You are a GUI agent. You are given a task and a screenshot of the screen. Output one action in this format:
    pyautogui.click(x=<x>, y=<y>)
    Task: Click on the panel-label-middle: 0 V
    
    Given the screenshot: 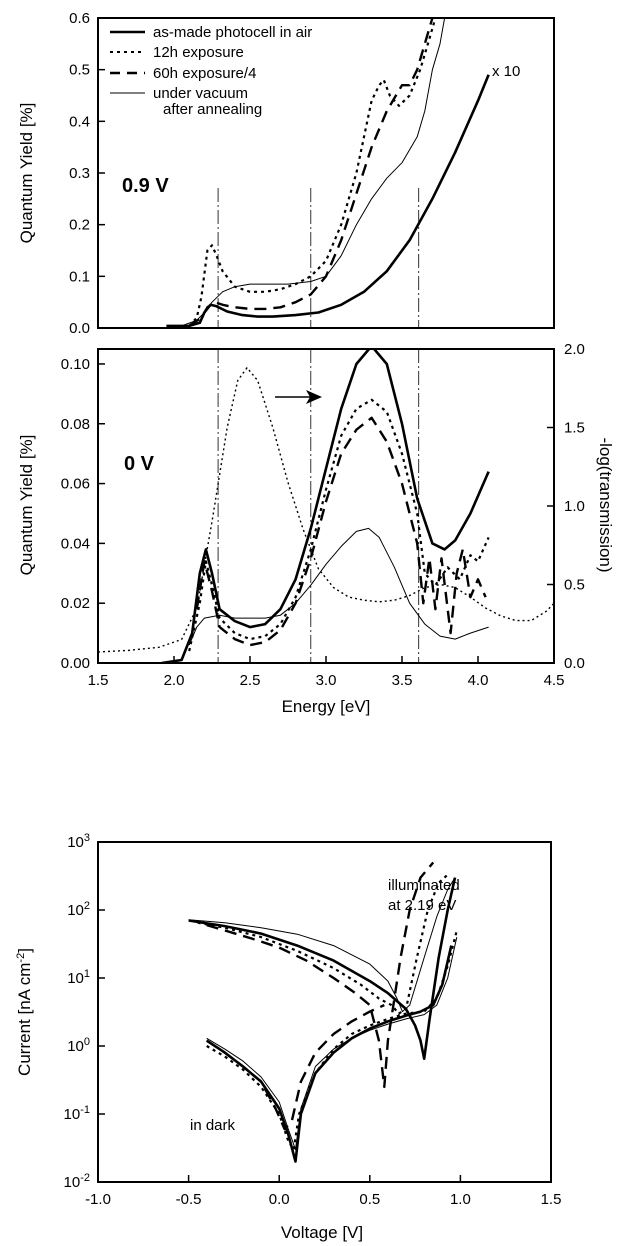 What is the action you would take?
    pyautogui.click(x=139, y=464)
    